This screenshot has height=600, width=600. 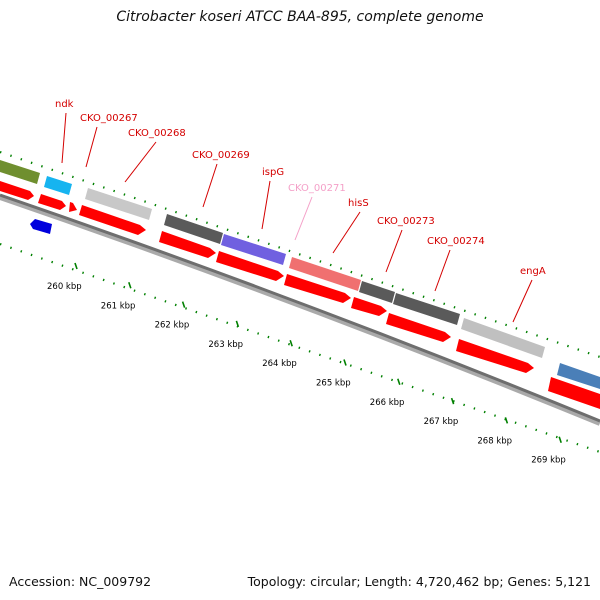 I want to click on gene-label: CKO_00274, so click(x=456, y=241).